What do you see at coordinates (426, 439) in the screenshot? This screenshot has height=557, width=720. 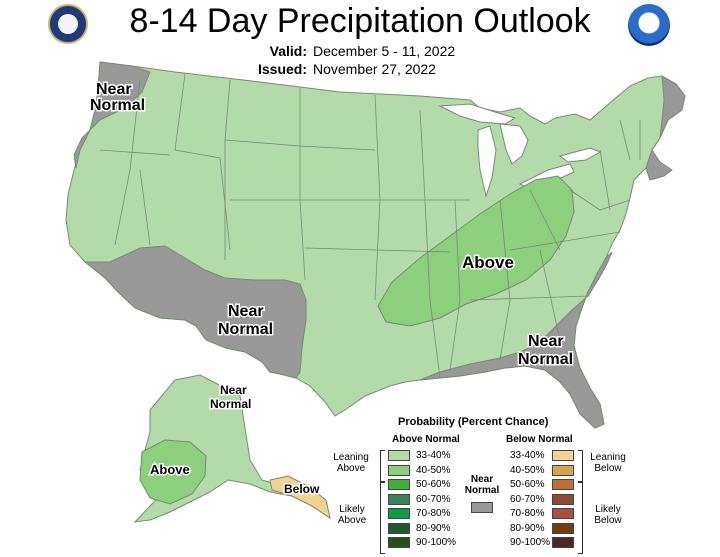 I see `legend-above-header: Above Normal` at bounding box center [426, 439].